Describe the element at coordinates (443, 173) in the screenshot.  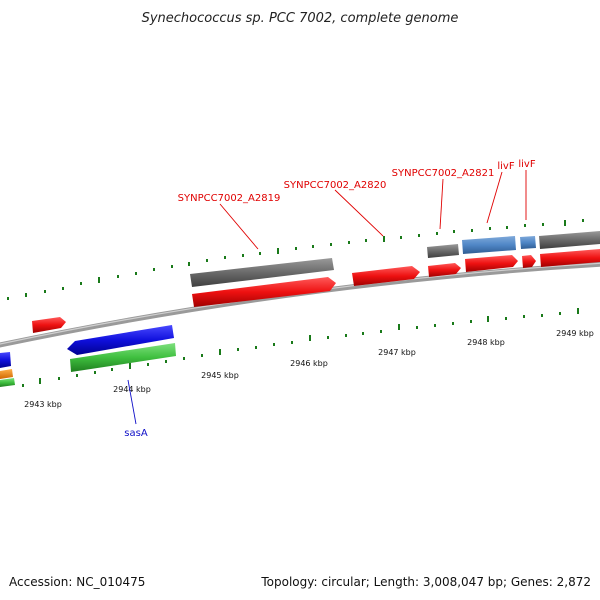
I see `gene-label-a2821: SYNPCC7002_A2821` at that location.